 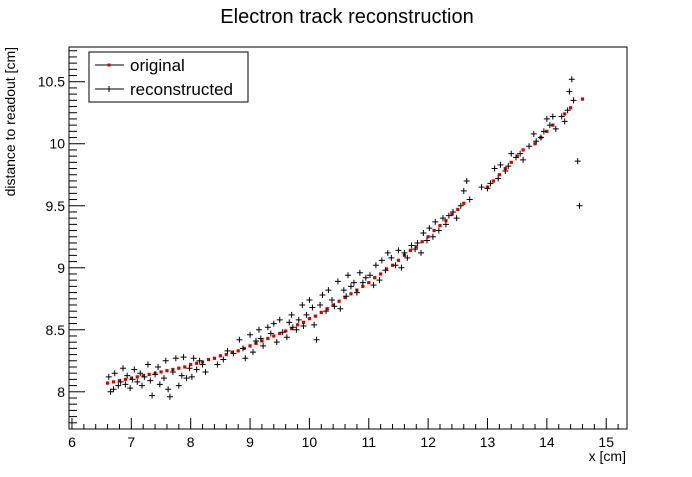 What do you see at coordinates (57, 144) in the screenshot?
I see `y-tick-label: 10` at bounding box center [57, 144].